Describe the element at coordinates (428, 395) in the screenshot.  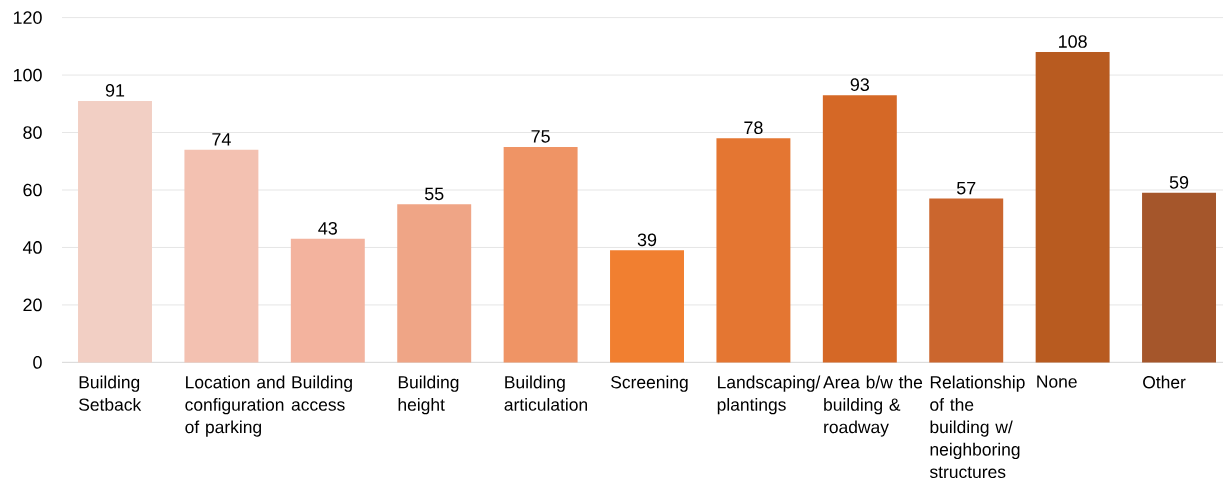
I see `x-tick-label: Building height` at that location.